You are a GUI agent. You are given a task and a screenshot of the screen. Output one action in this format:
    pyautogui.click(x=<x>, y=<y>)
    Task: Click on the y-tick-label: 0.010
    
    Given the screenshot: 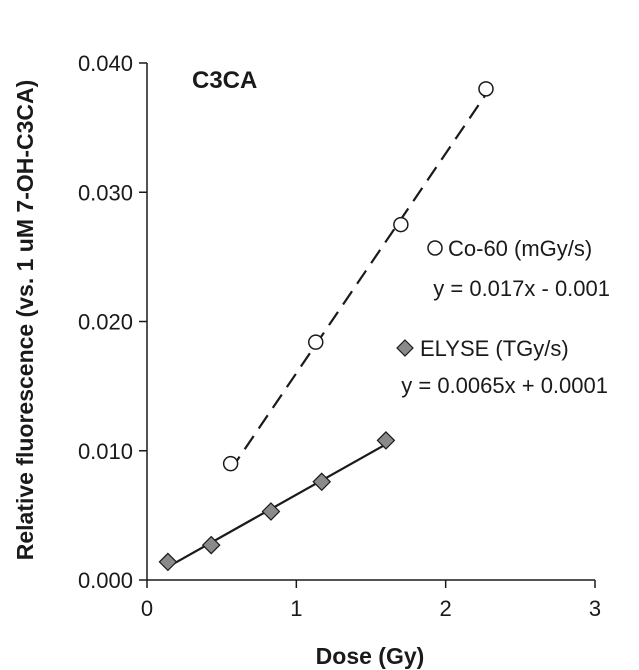 What is the action you would take?
    pyautogui.click(x=105, y=451)
    